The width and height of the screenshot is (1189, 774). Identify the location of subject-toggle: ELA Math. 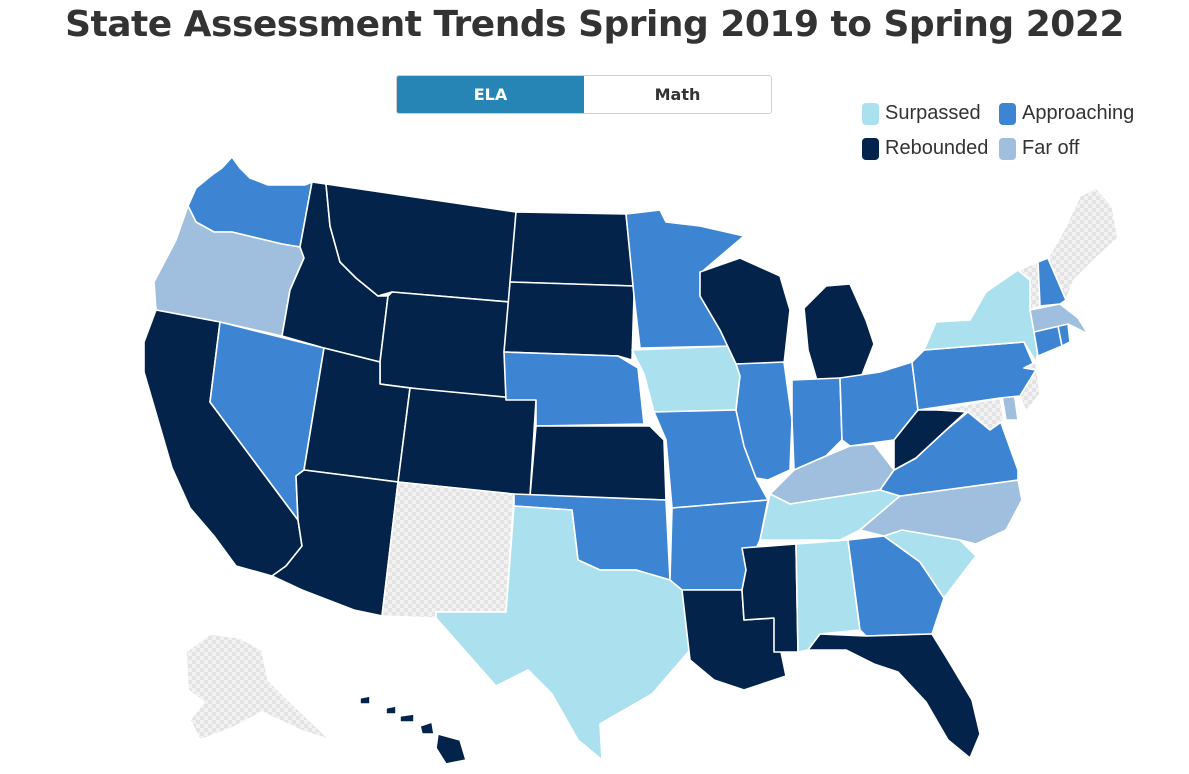
(584, 94).